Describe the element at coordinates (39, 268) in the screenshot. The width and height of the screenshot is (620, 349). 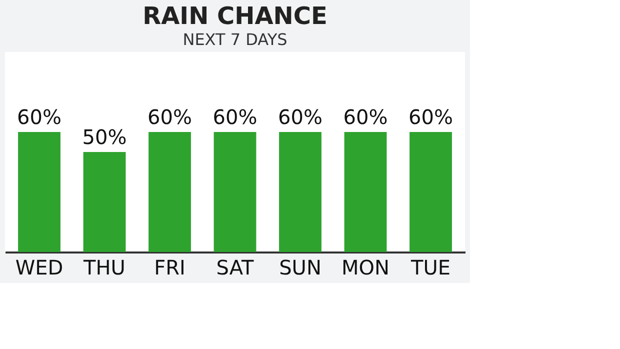
I see `x-tick-label: WED` at that location.